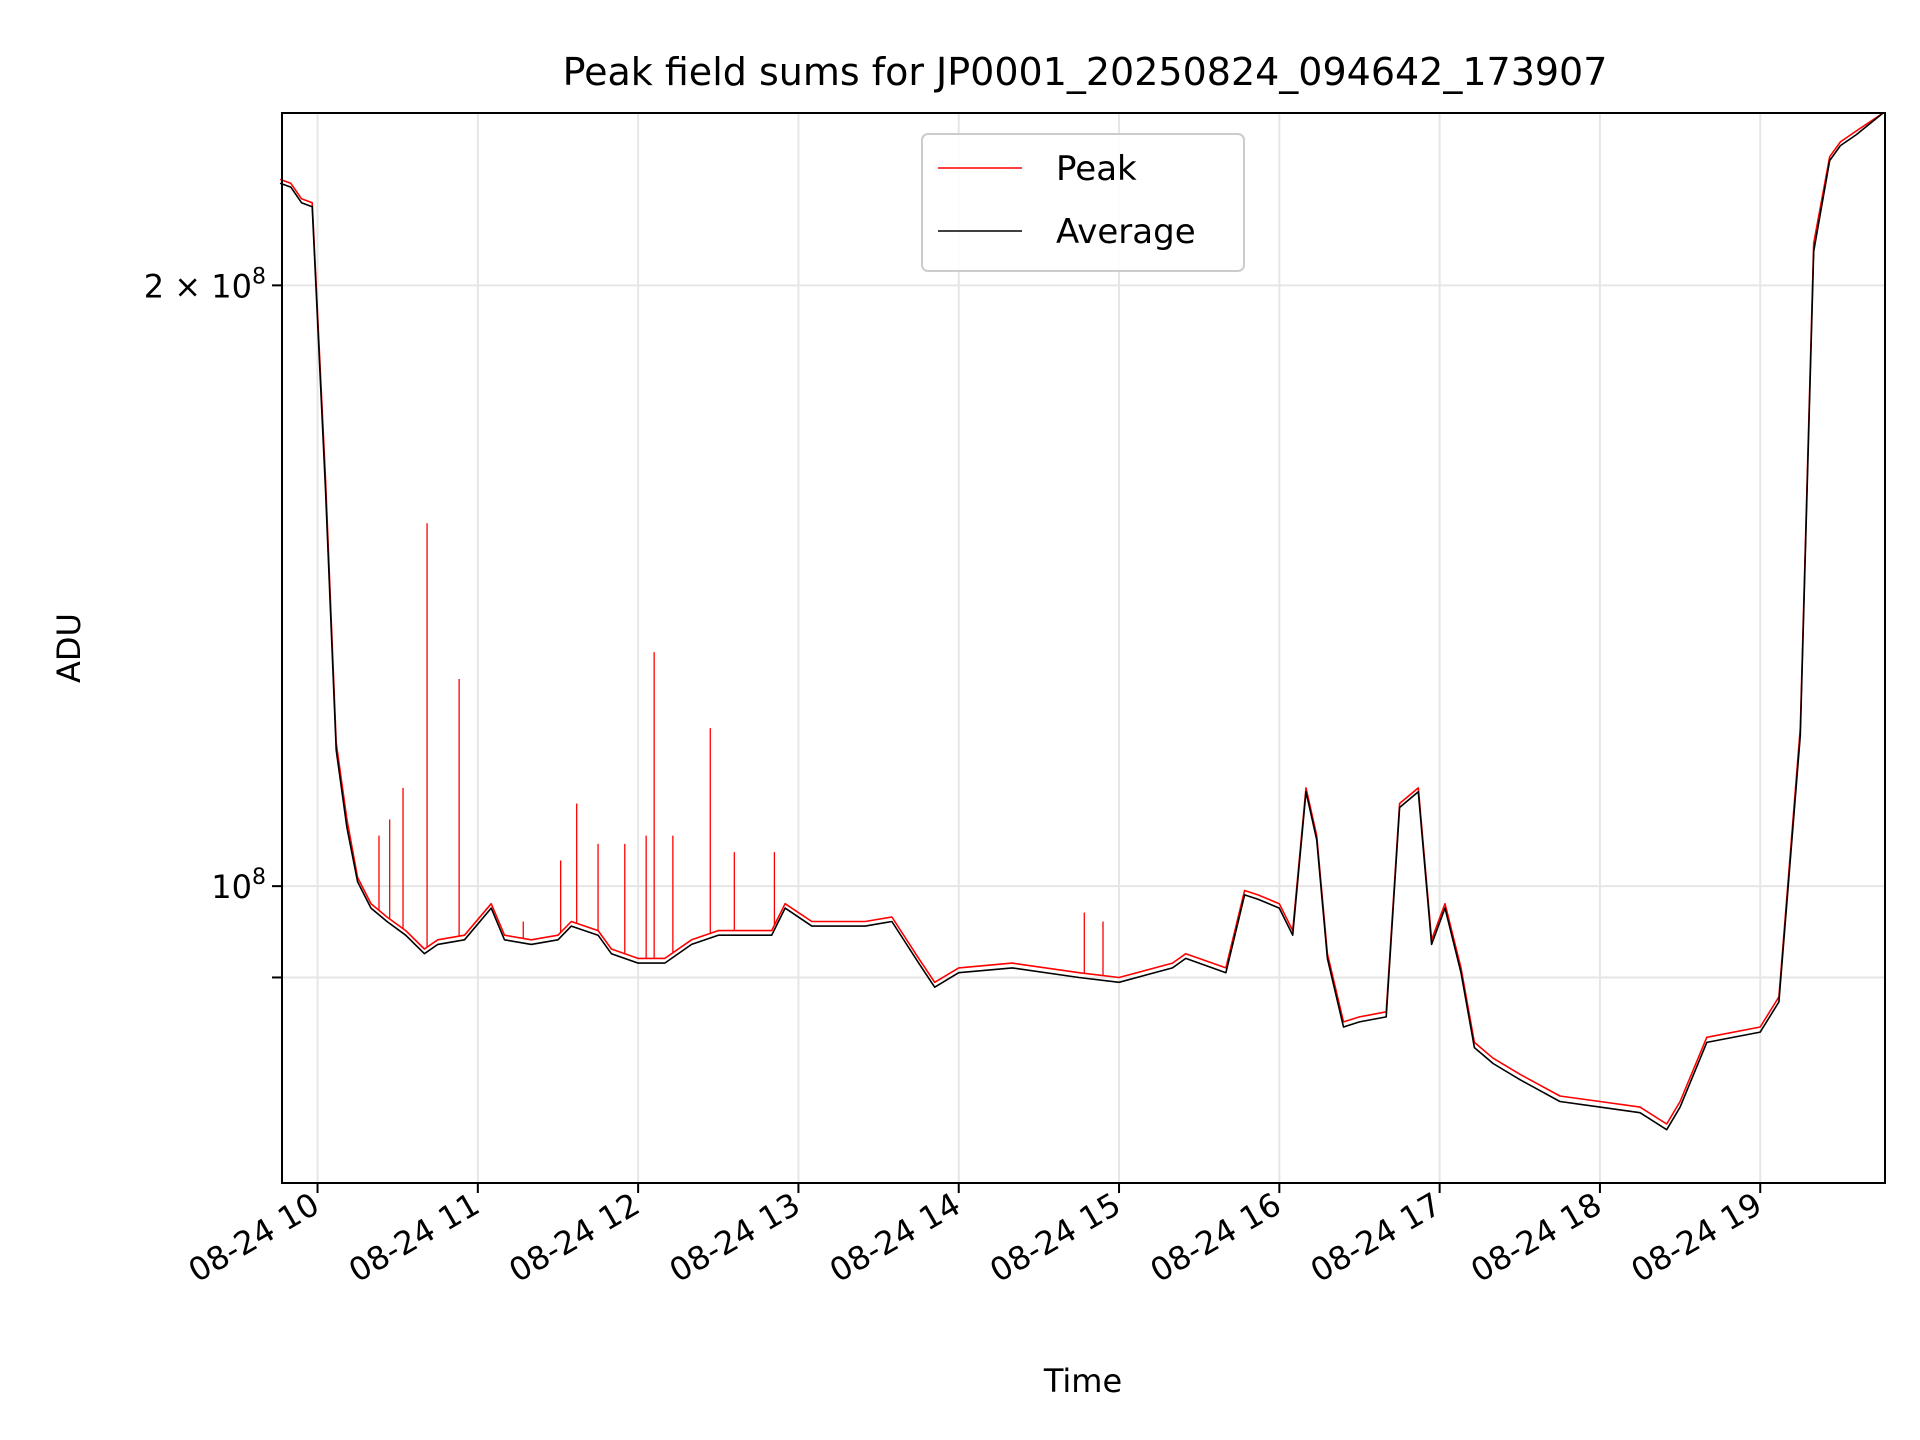 Image resolution: width=1920 pixels, height=1440 pixels. What do you see at coordinates (213, 621) in the screenshot?
I see `y-axis: 2 × 108 108` at bounding box center [213, 621].